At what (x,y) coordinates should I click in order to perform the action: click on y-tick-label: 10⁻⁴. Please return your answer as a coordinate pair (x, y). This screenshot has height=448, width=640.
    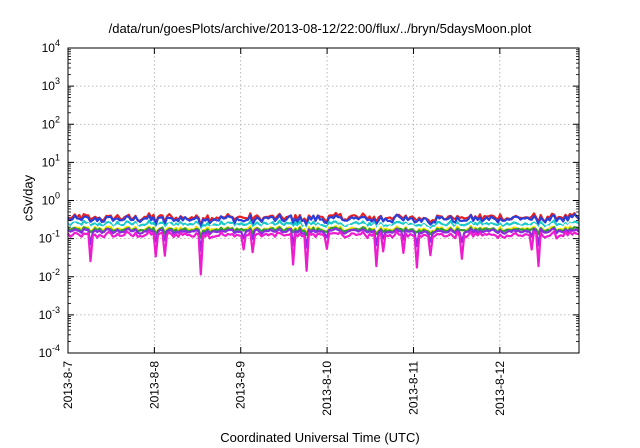
    Looking at the image, I should click on (49, 351).